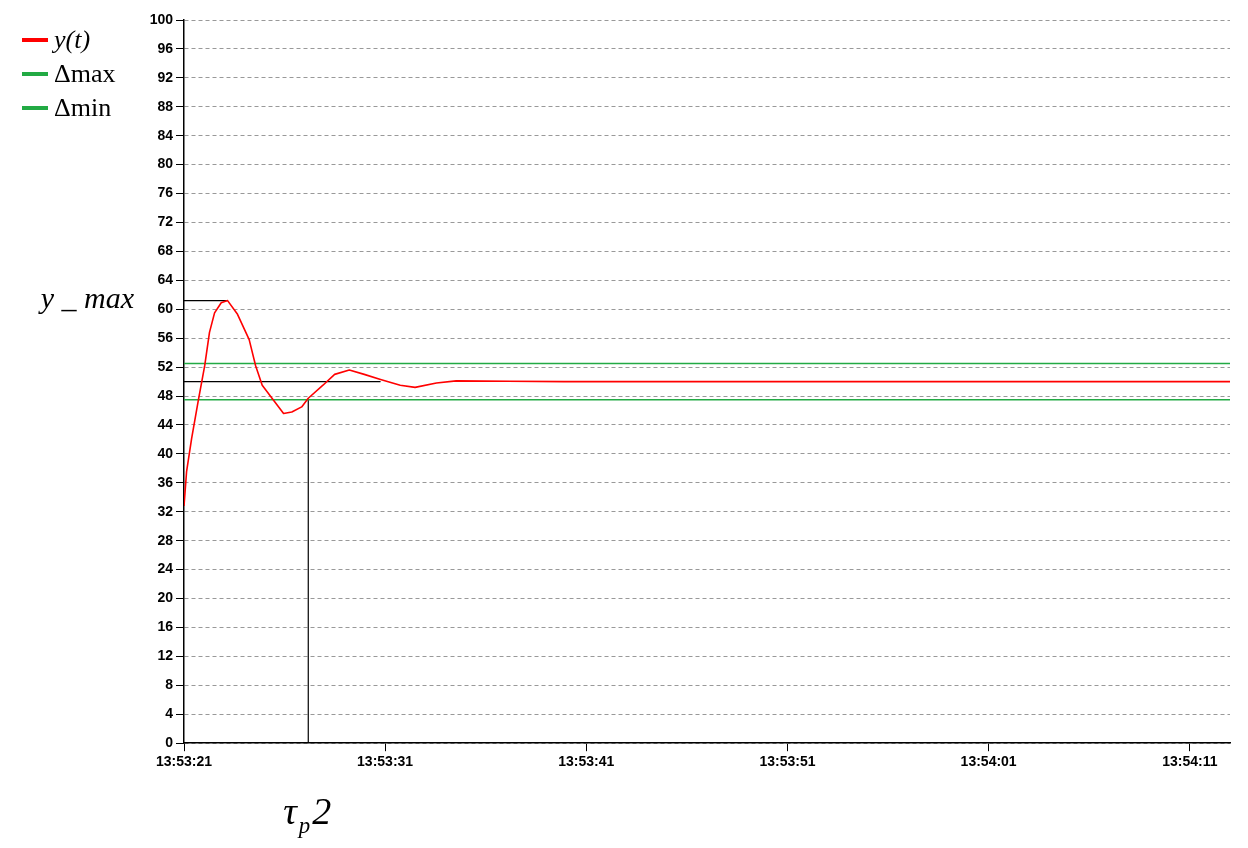 This screenshot has width=1248, height=848. I want to click on x-tick-label: 13:53:31, so click(385, 761).